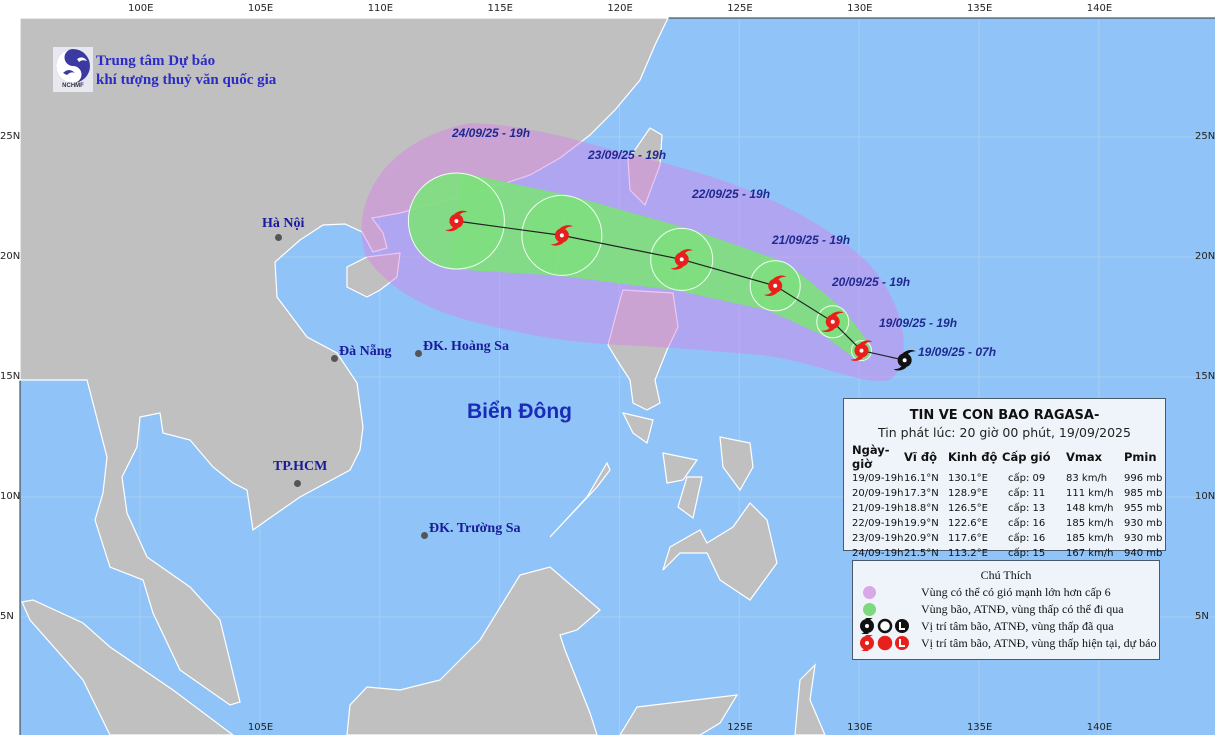 This screenshot has height=735, width=1215. What do you see at coordinates (1143, 538) in the screenshot?
I see `table-cell: 930 mb` at bounding box center [1143, 538].